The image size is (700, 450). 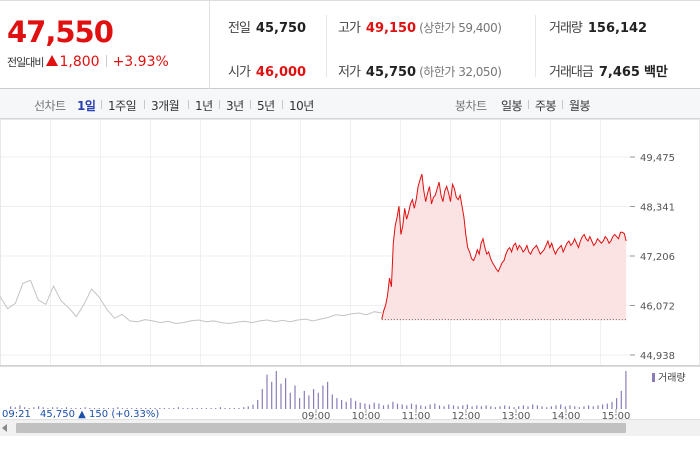 What do you see at coordinates (598, 26) in the screenshot?
I see `stat-volume: 거래량 156,142` at bounding box center [598, 26].